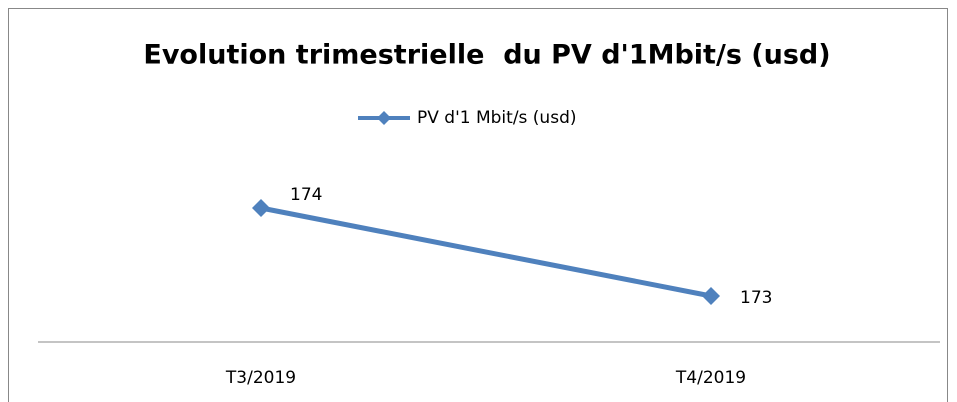 Image resolution: width=957 pixels, height=402 pixels. I want to click on data-label: 173, so click(756, 298).